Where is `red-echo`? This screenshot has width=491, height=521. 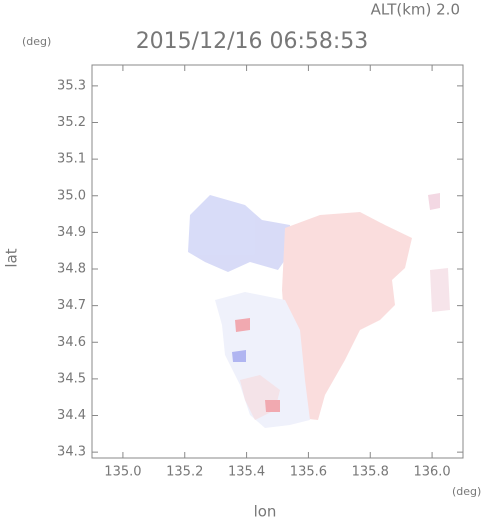 red-echo is located at coordinates (347, 316).